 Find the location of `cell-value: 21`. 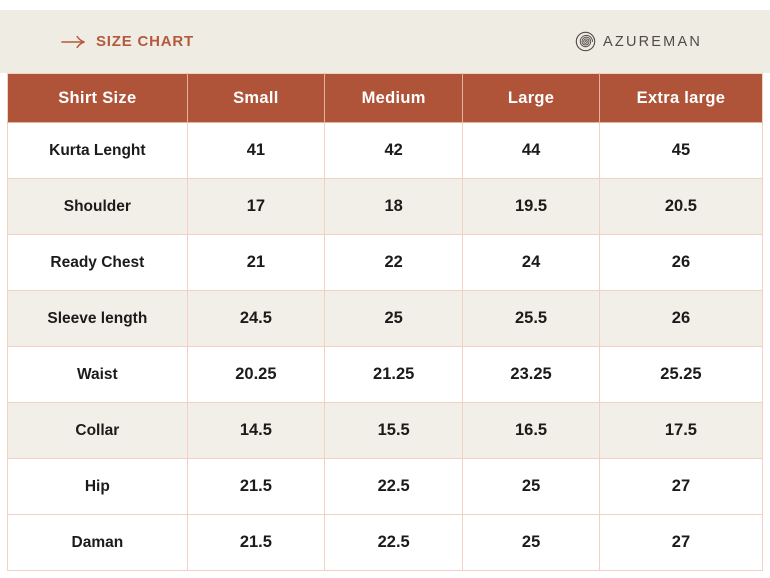

cell-value: 21 is located at coordinates (256, 262).